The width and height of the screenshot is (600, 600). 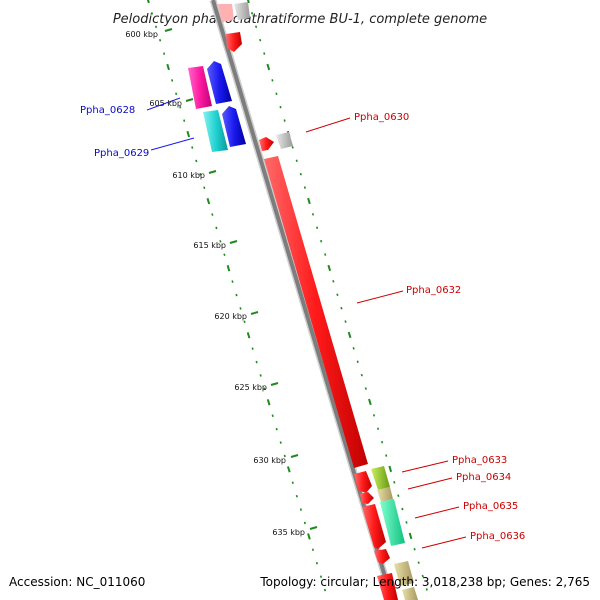 I want to click on tick-label: 615 kbp, so click(x=209, y=245).